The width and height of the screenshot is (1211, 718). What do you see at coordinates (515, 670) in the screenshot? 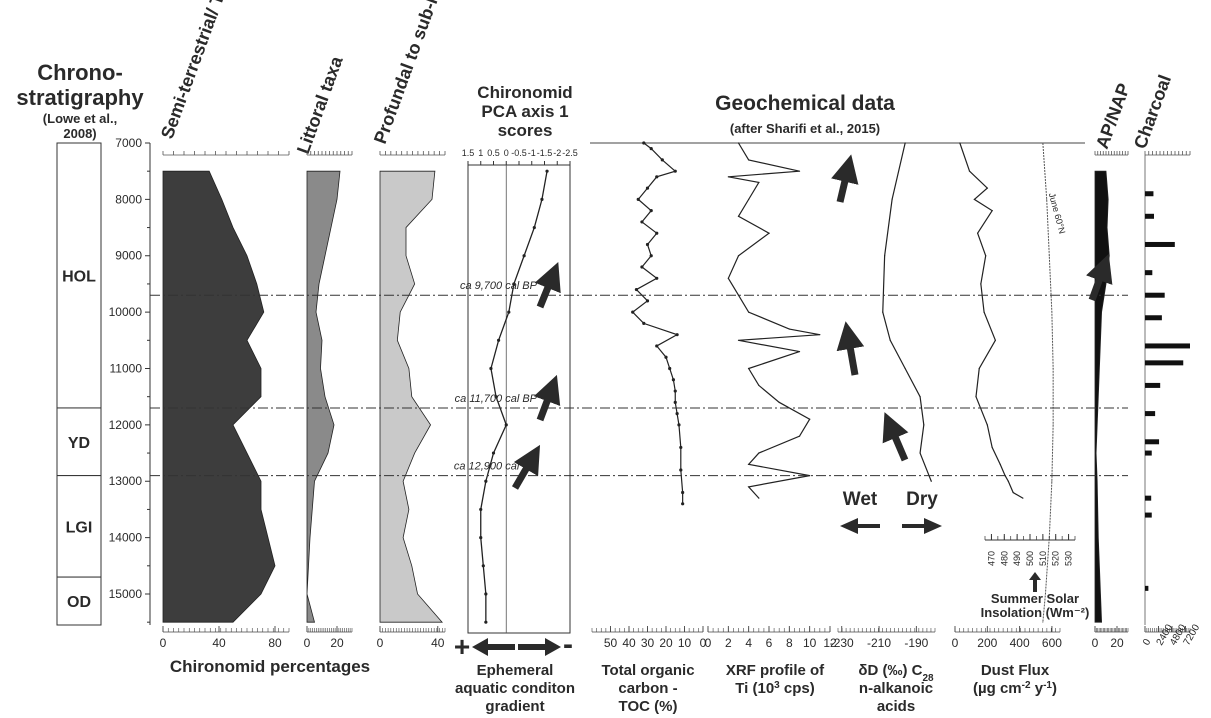
I see `pca-gradient-line1: Ephemeral` at bounding box center [515, 670].